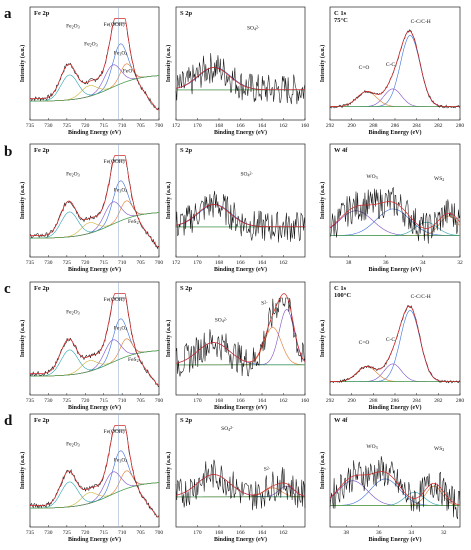 The image size is (471, 550). I want to click on x-tick-label: 32, so click(460, 263).